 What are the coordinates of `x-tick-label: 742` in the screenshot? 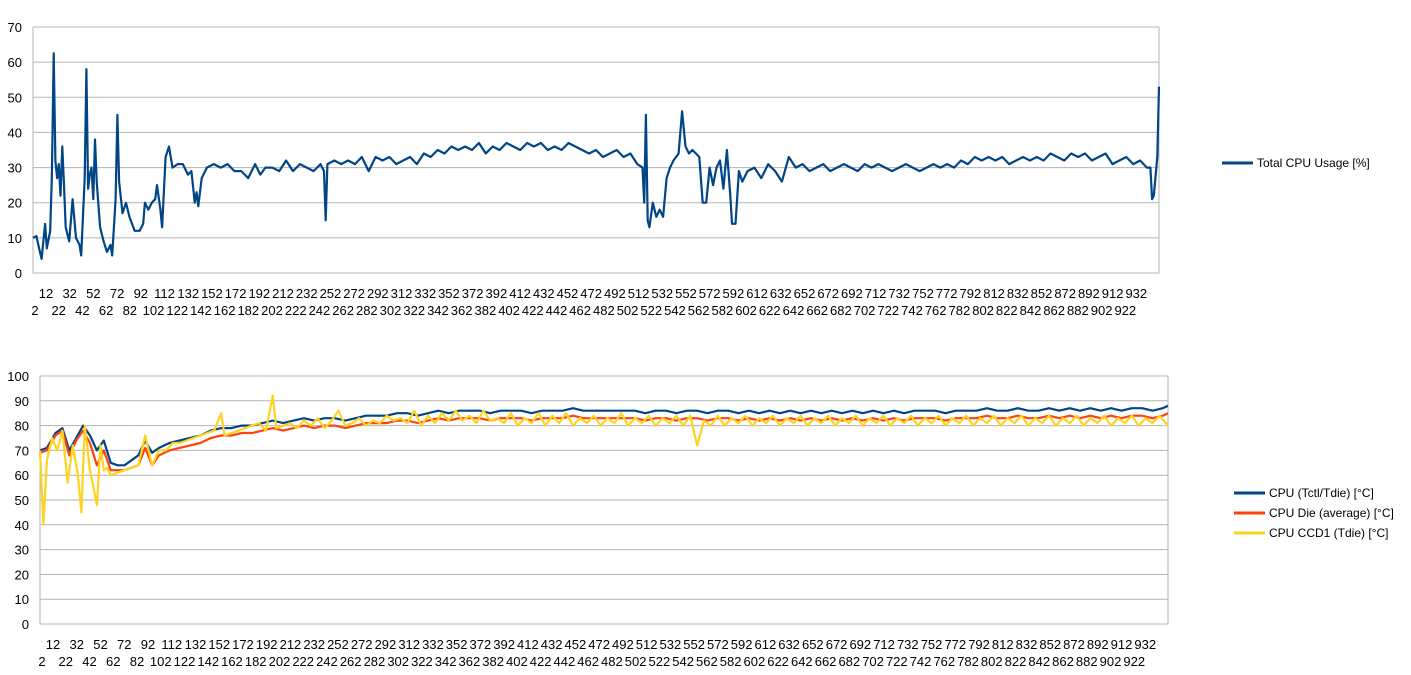 It's located at (912, 310).